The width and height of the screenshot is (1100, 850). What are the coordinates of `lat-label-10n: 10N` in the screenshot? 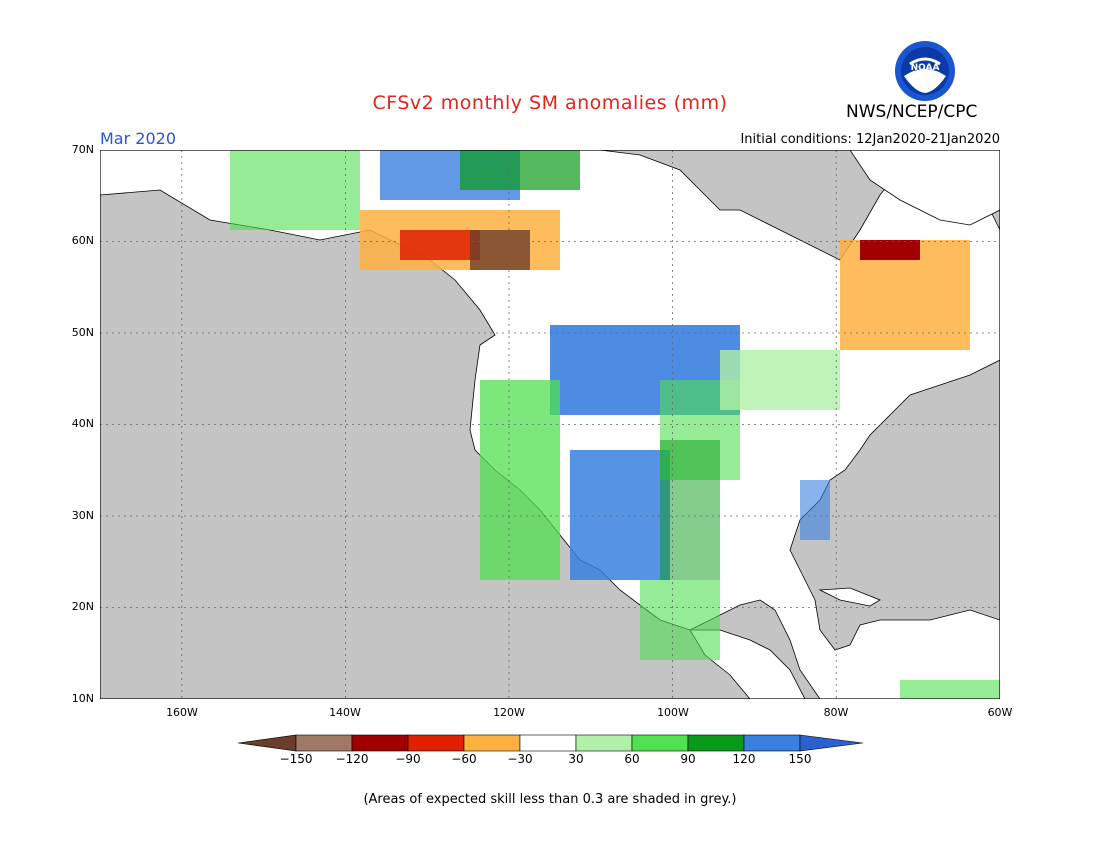 It's located at (82, 698).